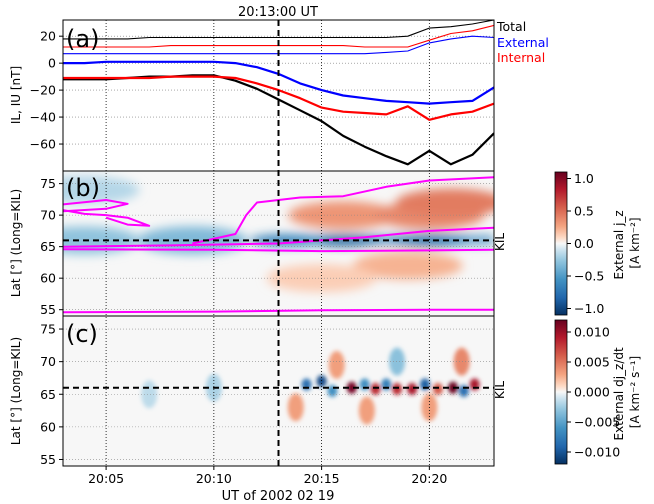 This screenshot has width=654, height=504. What do you see at coordinates (589, 276) in the screenshot?
I see `colorbar-tick-label: −0.5` at bounding box center [589, 276].